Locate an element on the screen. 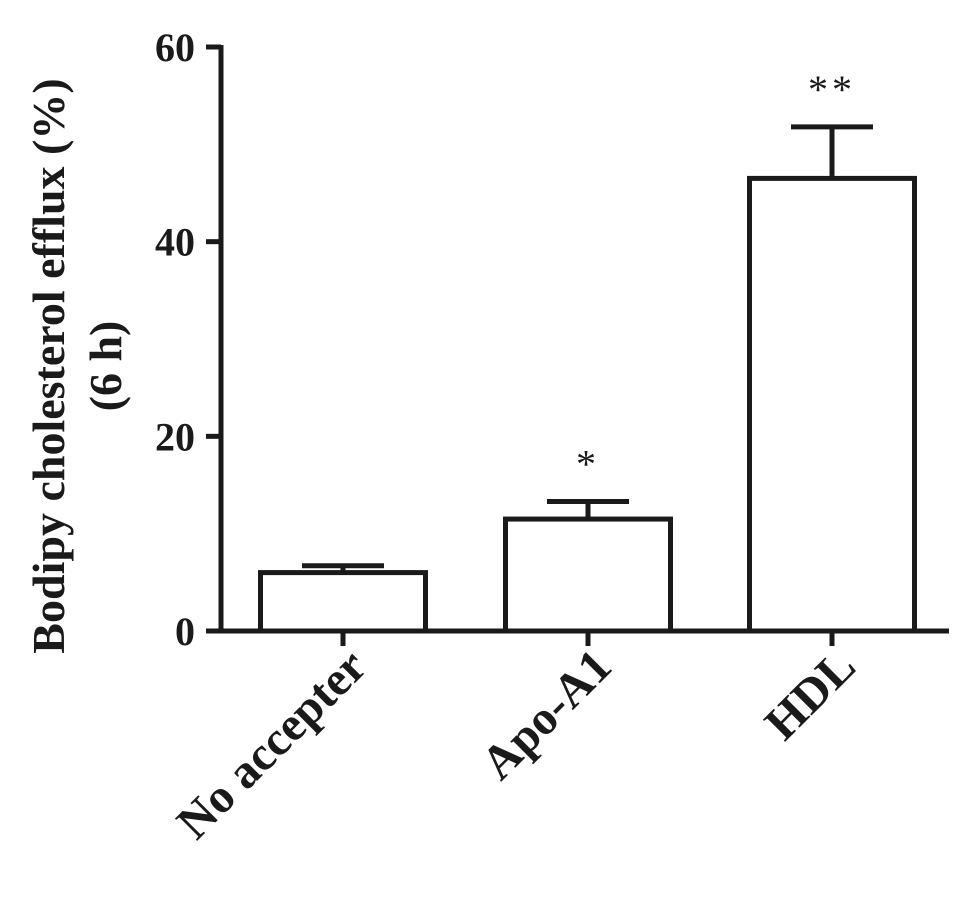  significance-mark: ** is located at coordinates (832, 89).